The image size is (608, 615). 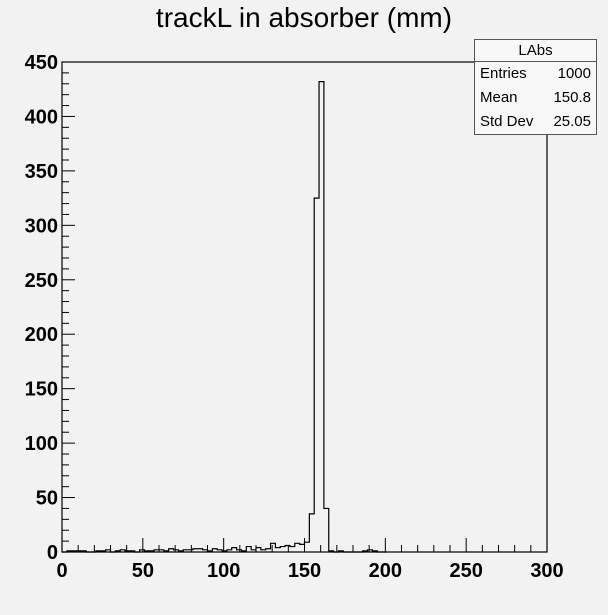 What do you see at coordinates (68, 307) in the screenshot?
I see `y-axis-ticks` at bounding box center [68, 307].